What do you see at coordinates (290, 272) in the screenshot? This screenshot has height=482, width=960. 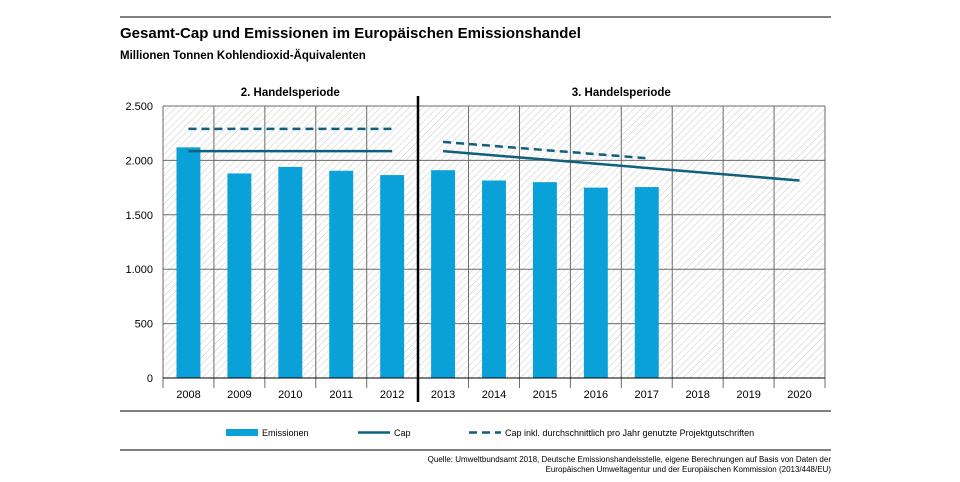 I see `bar-emissionen-2010` at bounding box center [290, 272].